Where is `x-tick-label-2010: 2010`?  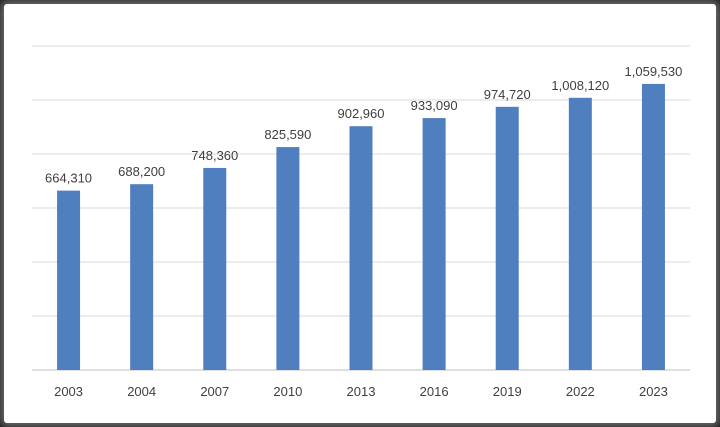
x-tick-label-2010: 2010 is located at coordinates (287, 391).